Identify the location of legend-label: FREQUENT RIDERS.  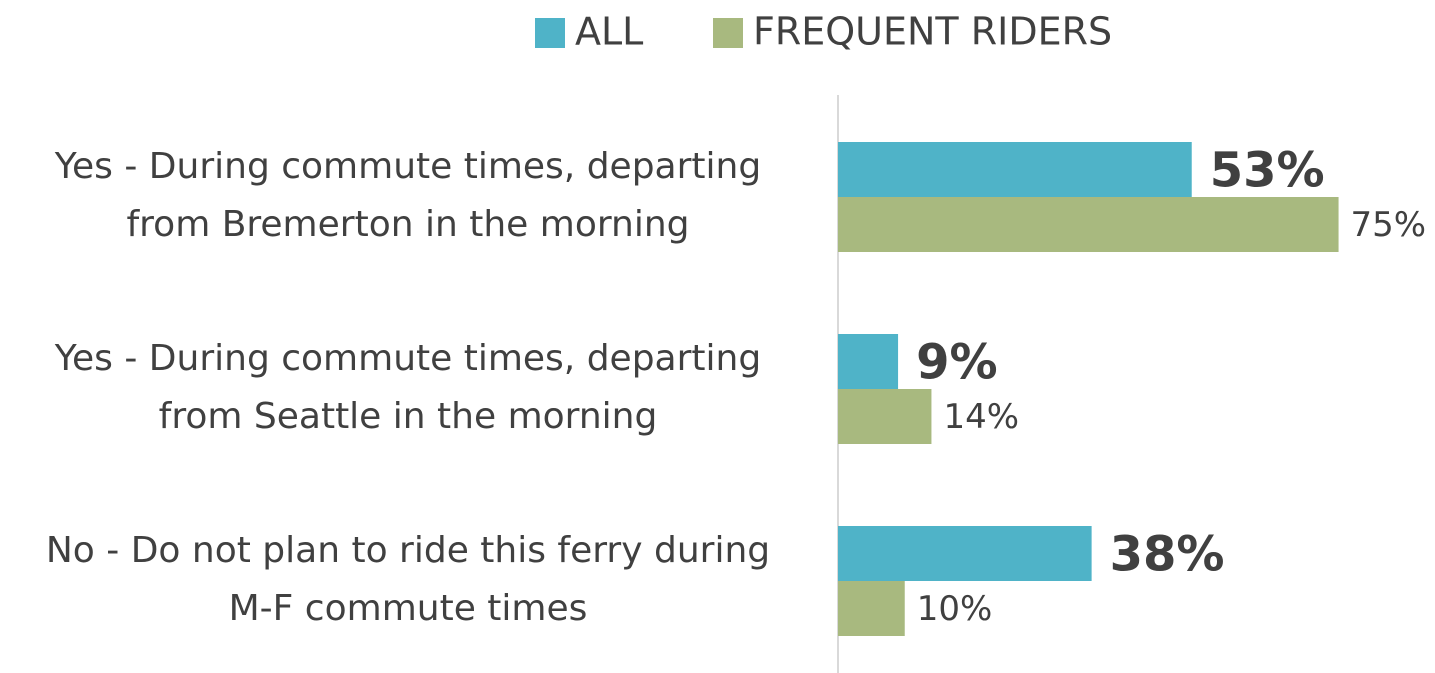
(932, 32).